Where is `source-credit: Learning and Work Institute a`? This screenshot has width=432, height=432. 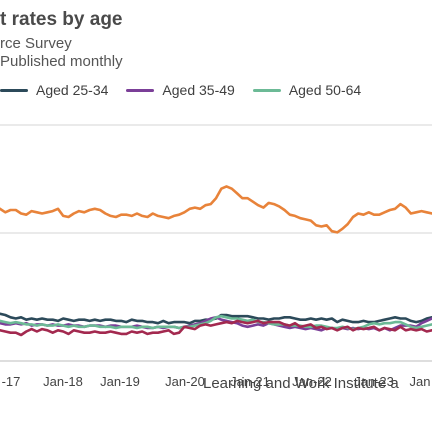 source-credit: Learning and Work Institute a is located at coordinates (301, 383).